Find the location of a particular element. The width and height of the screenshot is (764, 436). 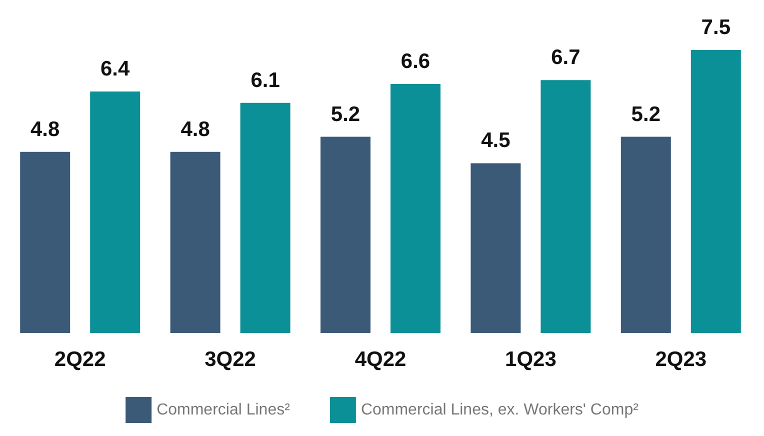

x-tick-label: 1Q23 is located at coordinates (530, 359).